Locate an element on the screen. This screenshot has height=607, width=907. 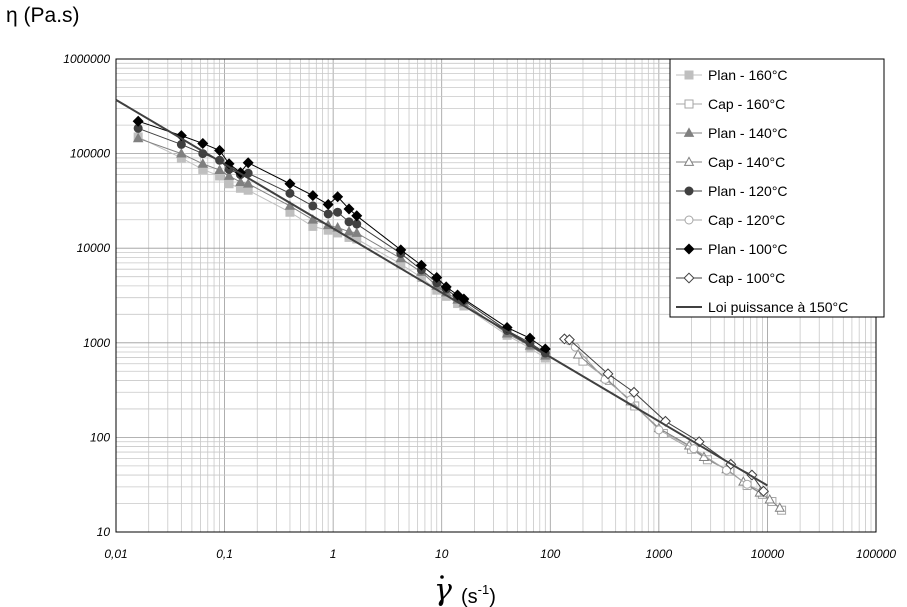
x-axis-unit-end: ) is located at coordinates (492, 596).